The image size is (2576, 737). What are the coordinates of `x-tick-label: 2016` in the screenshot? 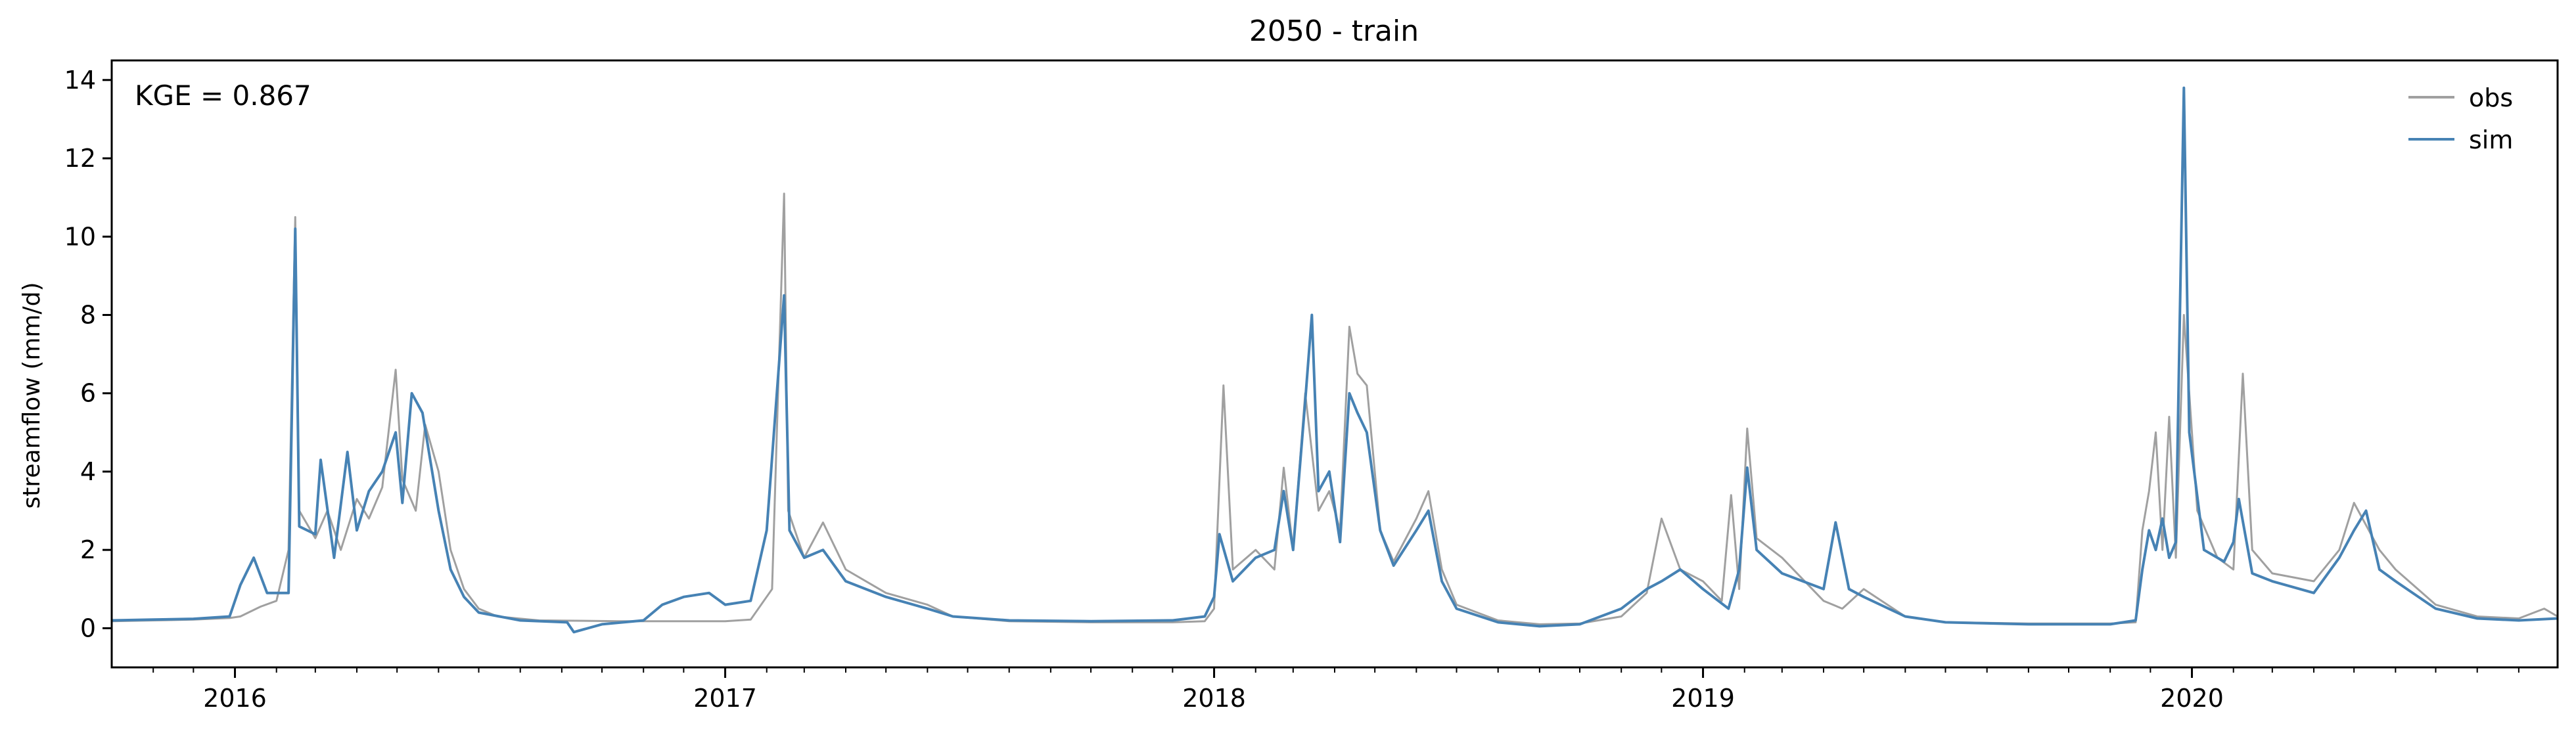 It's located at (235, 698).